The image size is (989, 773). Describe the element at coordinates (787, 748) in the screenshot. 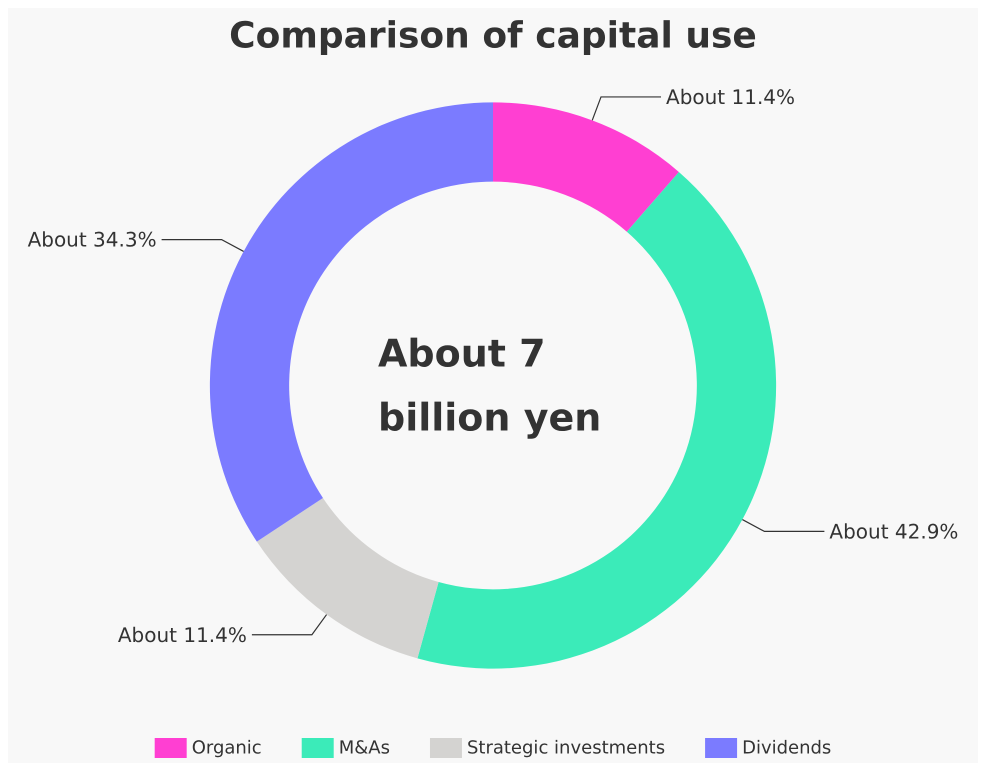

I see `legend-label: Dividends` at that location.